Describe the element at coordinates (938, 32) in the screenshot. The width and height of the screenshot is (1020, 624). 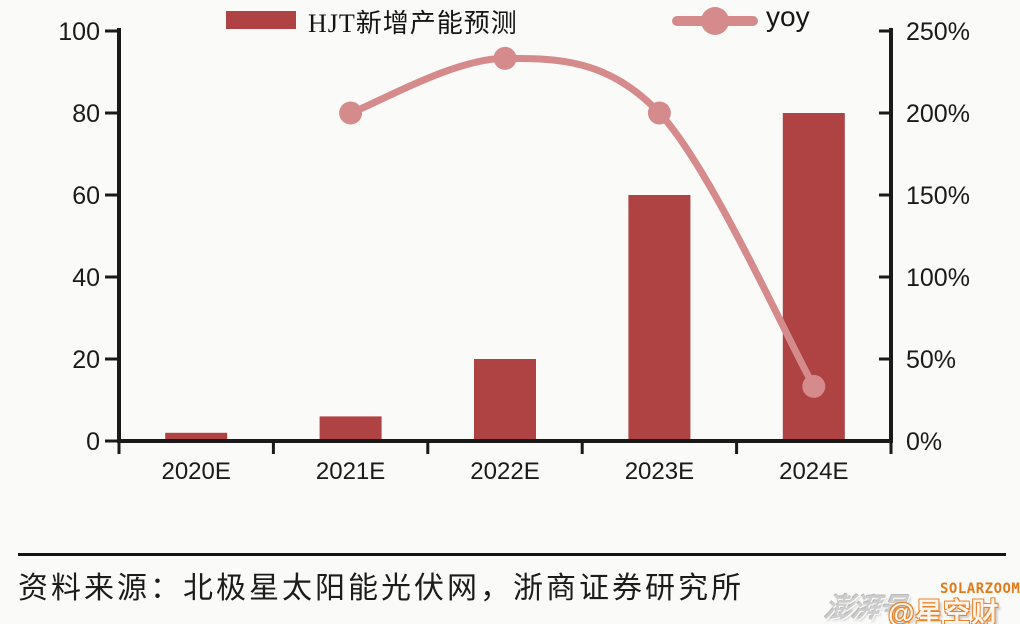
I see `right-axis-tick-label: 250%` at that location.